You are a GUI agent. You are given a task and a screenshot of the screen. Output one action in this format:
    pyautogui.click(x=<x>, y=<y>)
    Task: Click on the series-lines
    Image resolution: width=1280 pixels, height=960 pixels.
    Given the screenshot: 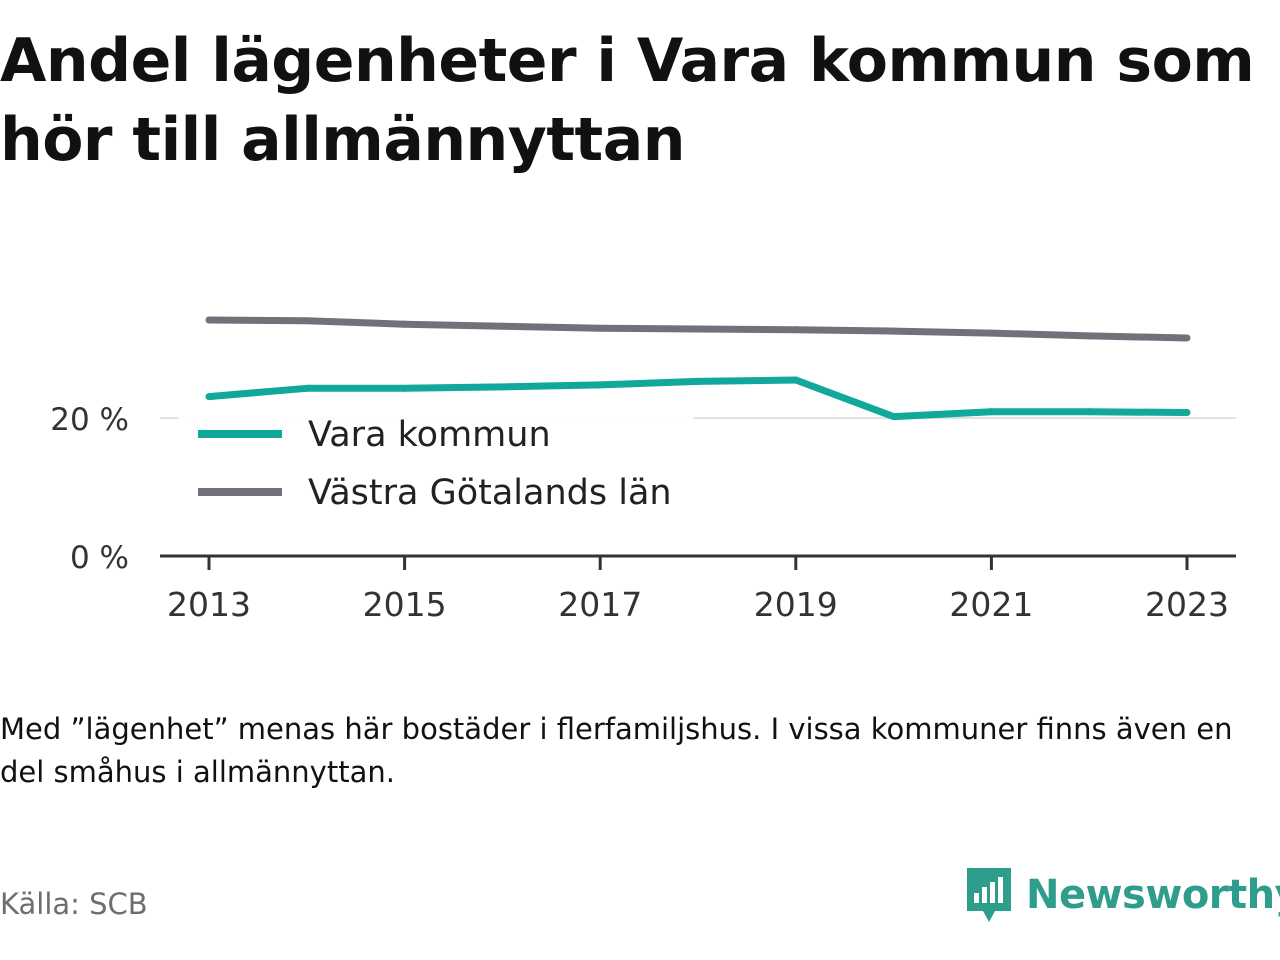 What is the action you would take?
    pyautogui.click(x=698, y=368)
    